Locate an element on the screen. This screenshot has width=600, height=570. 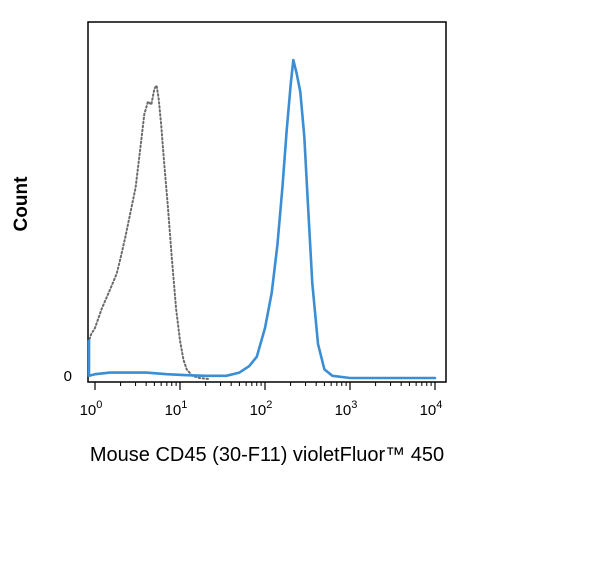
x-tick-label: 10² is located at coordinates (261, 409).